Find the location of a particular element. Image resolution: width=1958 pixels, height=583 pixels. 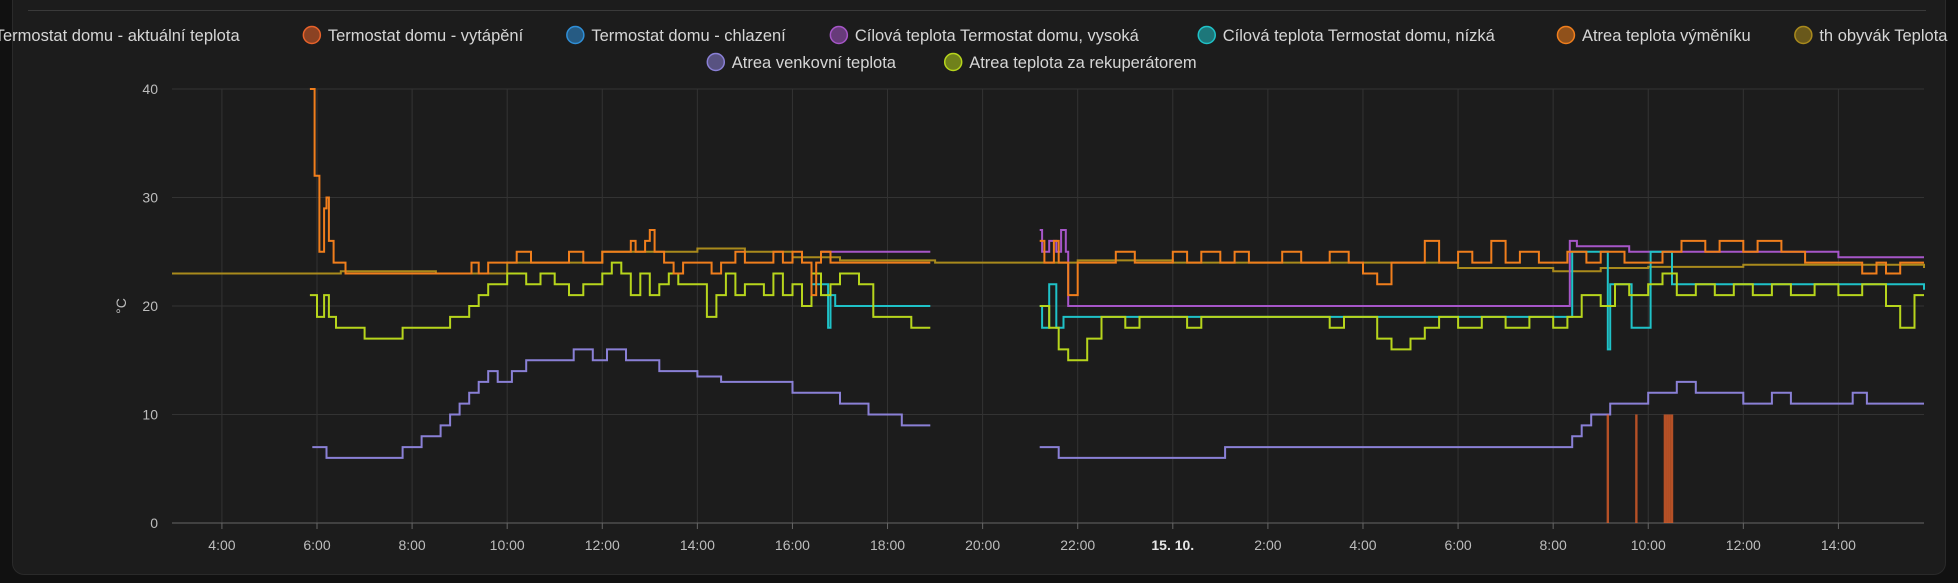

legend-label: Atrea venkovní teplota is located at coordinates (814, 63).